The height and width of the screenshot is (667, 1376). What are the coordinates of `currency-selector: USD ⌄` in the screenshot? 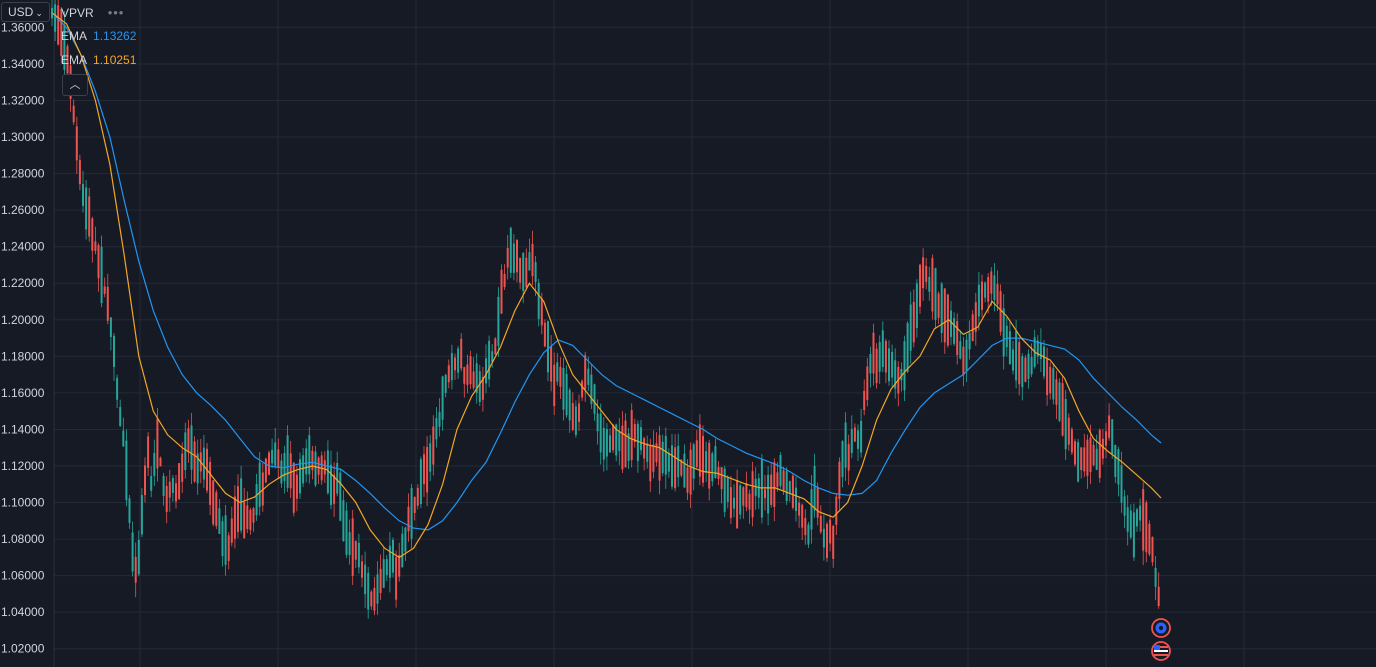 It's located at (25, 12).